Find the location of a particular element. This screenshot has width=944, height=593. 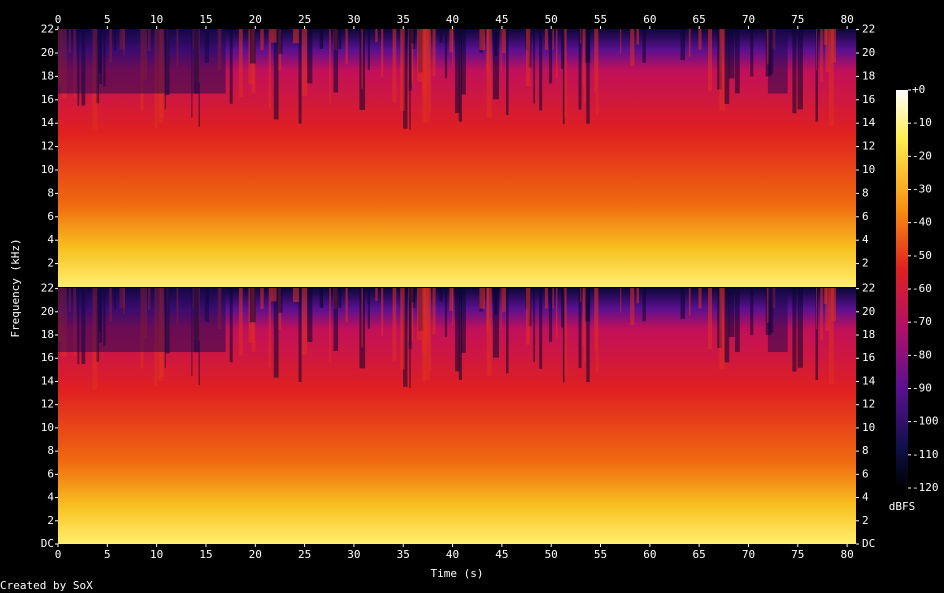

y-tick-label: 20 is located at coordinates (868, 52).